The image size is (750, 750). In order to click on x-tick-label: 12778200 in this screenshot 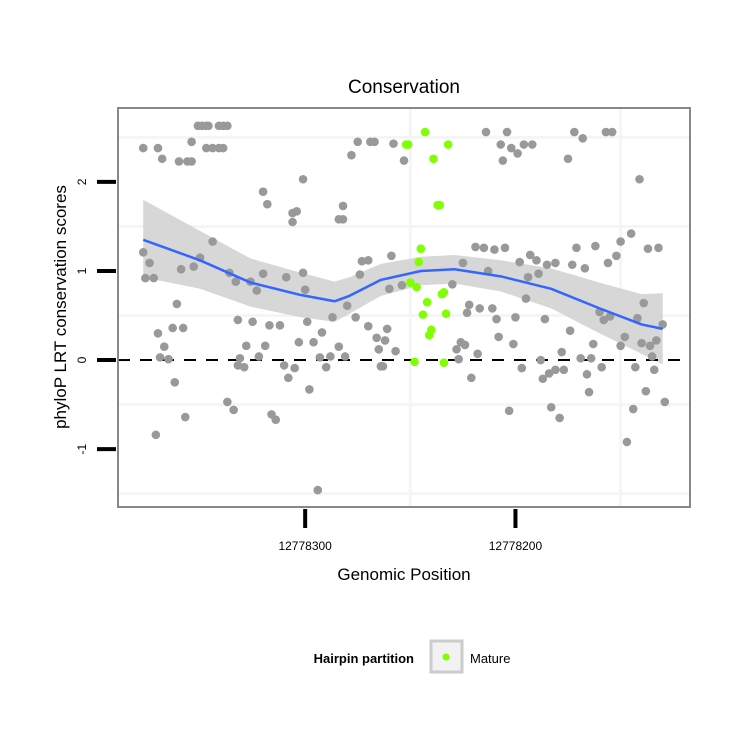, I will do `click(516, 546)`.